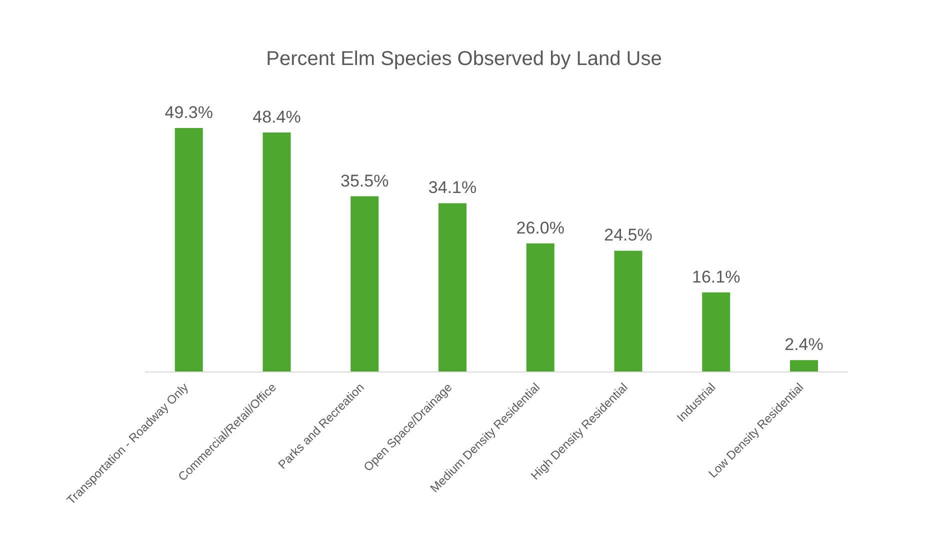  I want to click on data-label: 24.5%, so click(628, 235).